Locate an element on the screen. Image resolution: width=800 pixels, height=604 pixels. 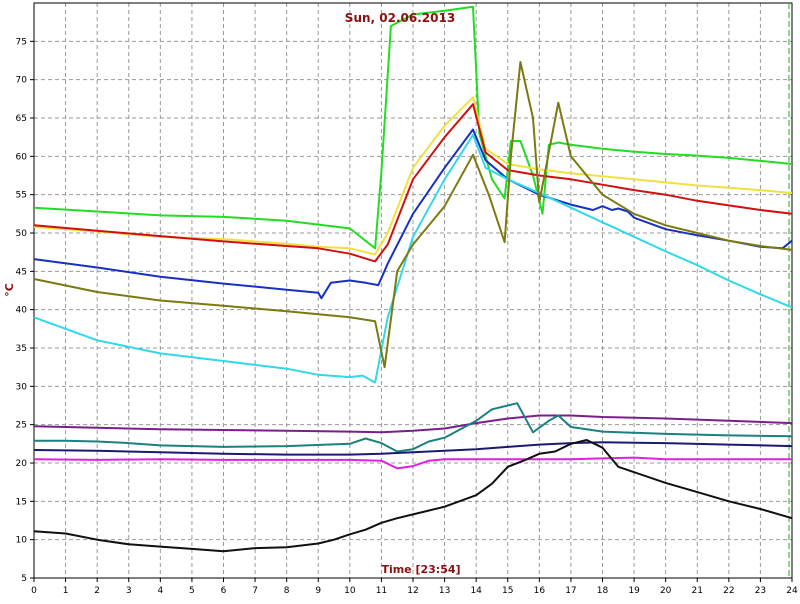
x-tick-label: 19 is located at coordinates (634, 591).